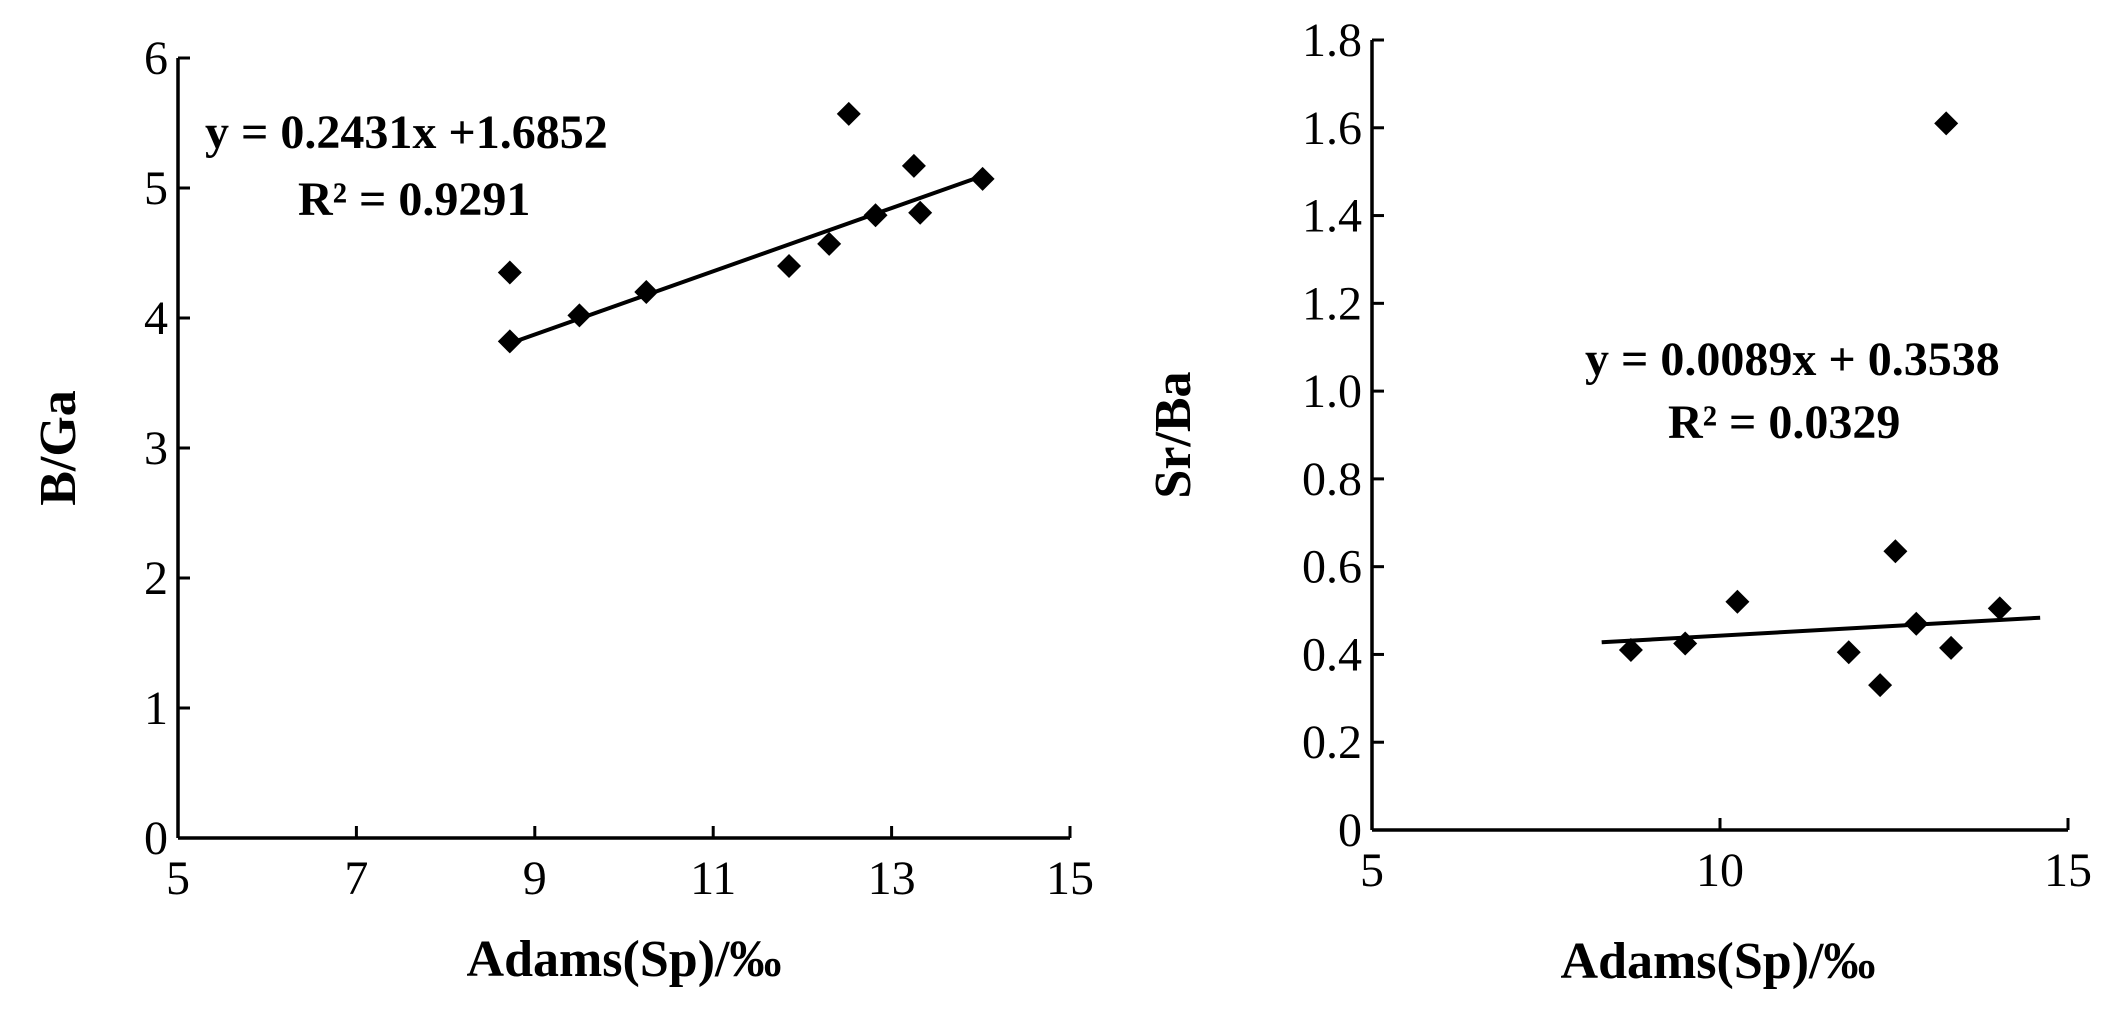 The image size is (2126, 1014). I want to click on x-tick-labels: 5 10 15, so click(1726, 857).